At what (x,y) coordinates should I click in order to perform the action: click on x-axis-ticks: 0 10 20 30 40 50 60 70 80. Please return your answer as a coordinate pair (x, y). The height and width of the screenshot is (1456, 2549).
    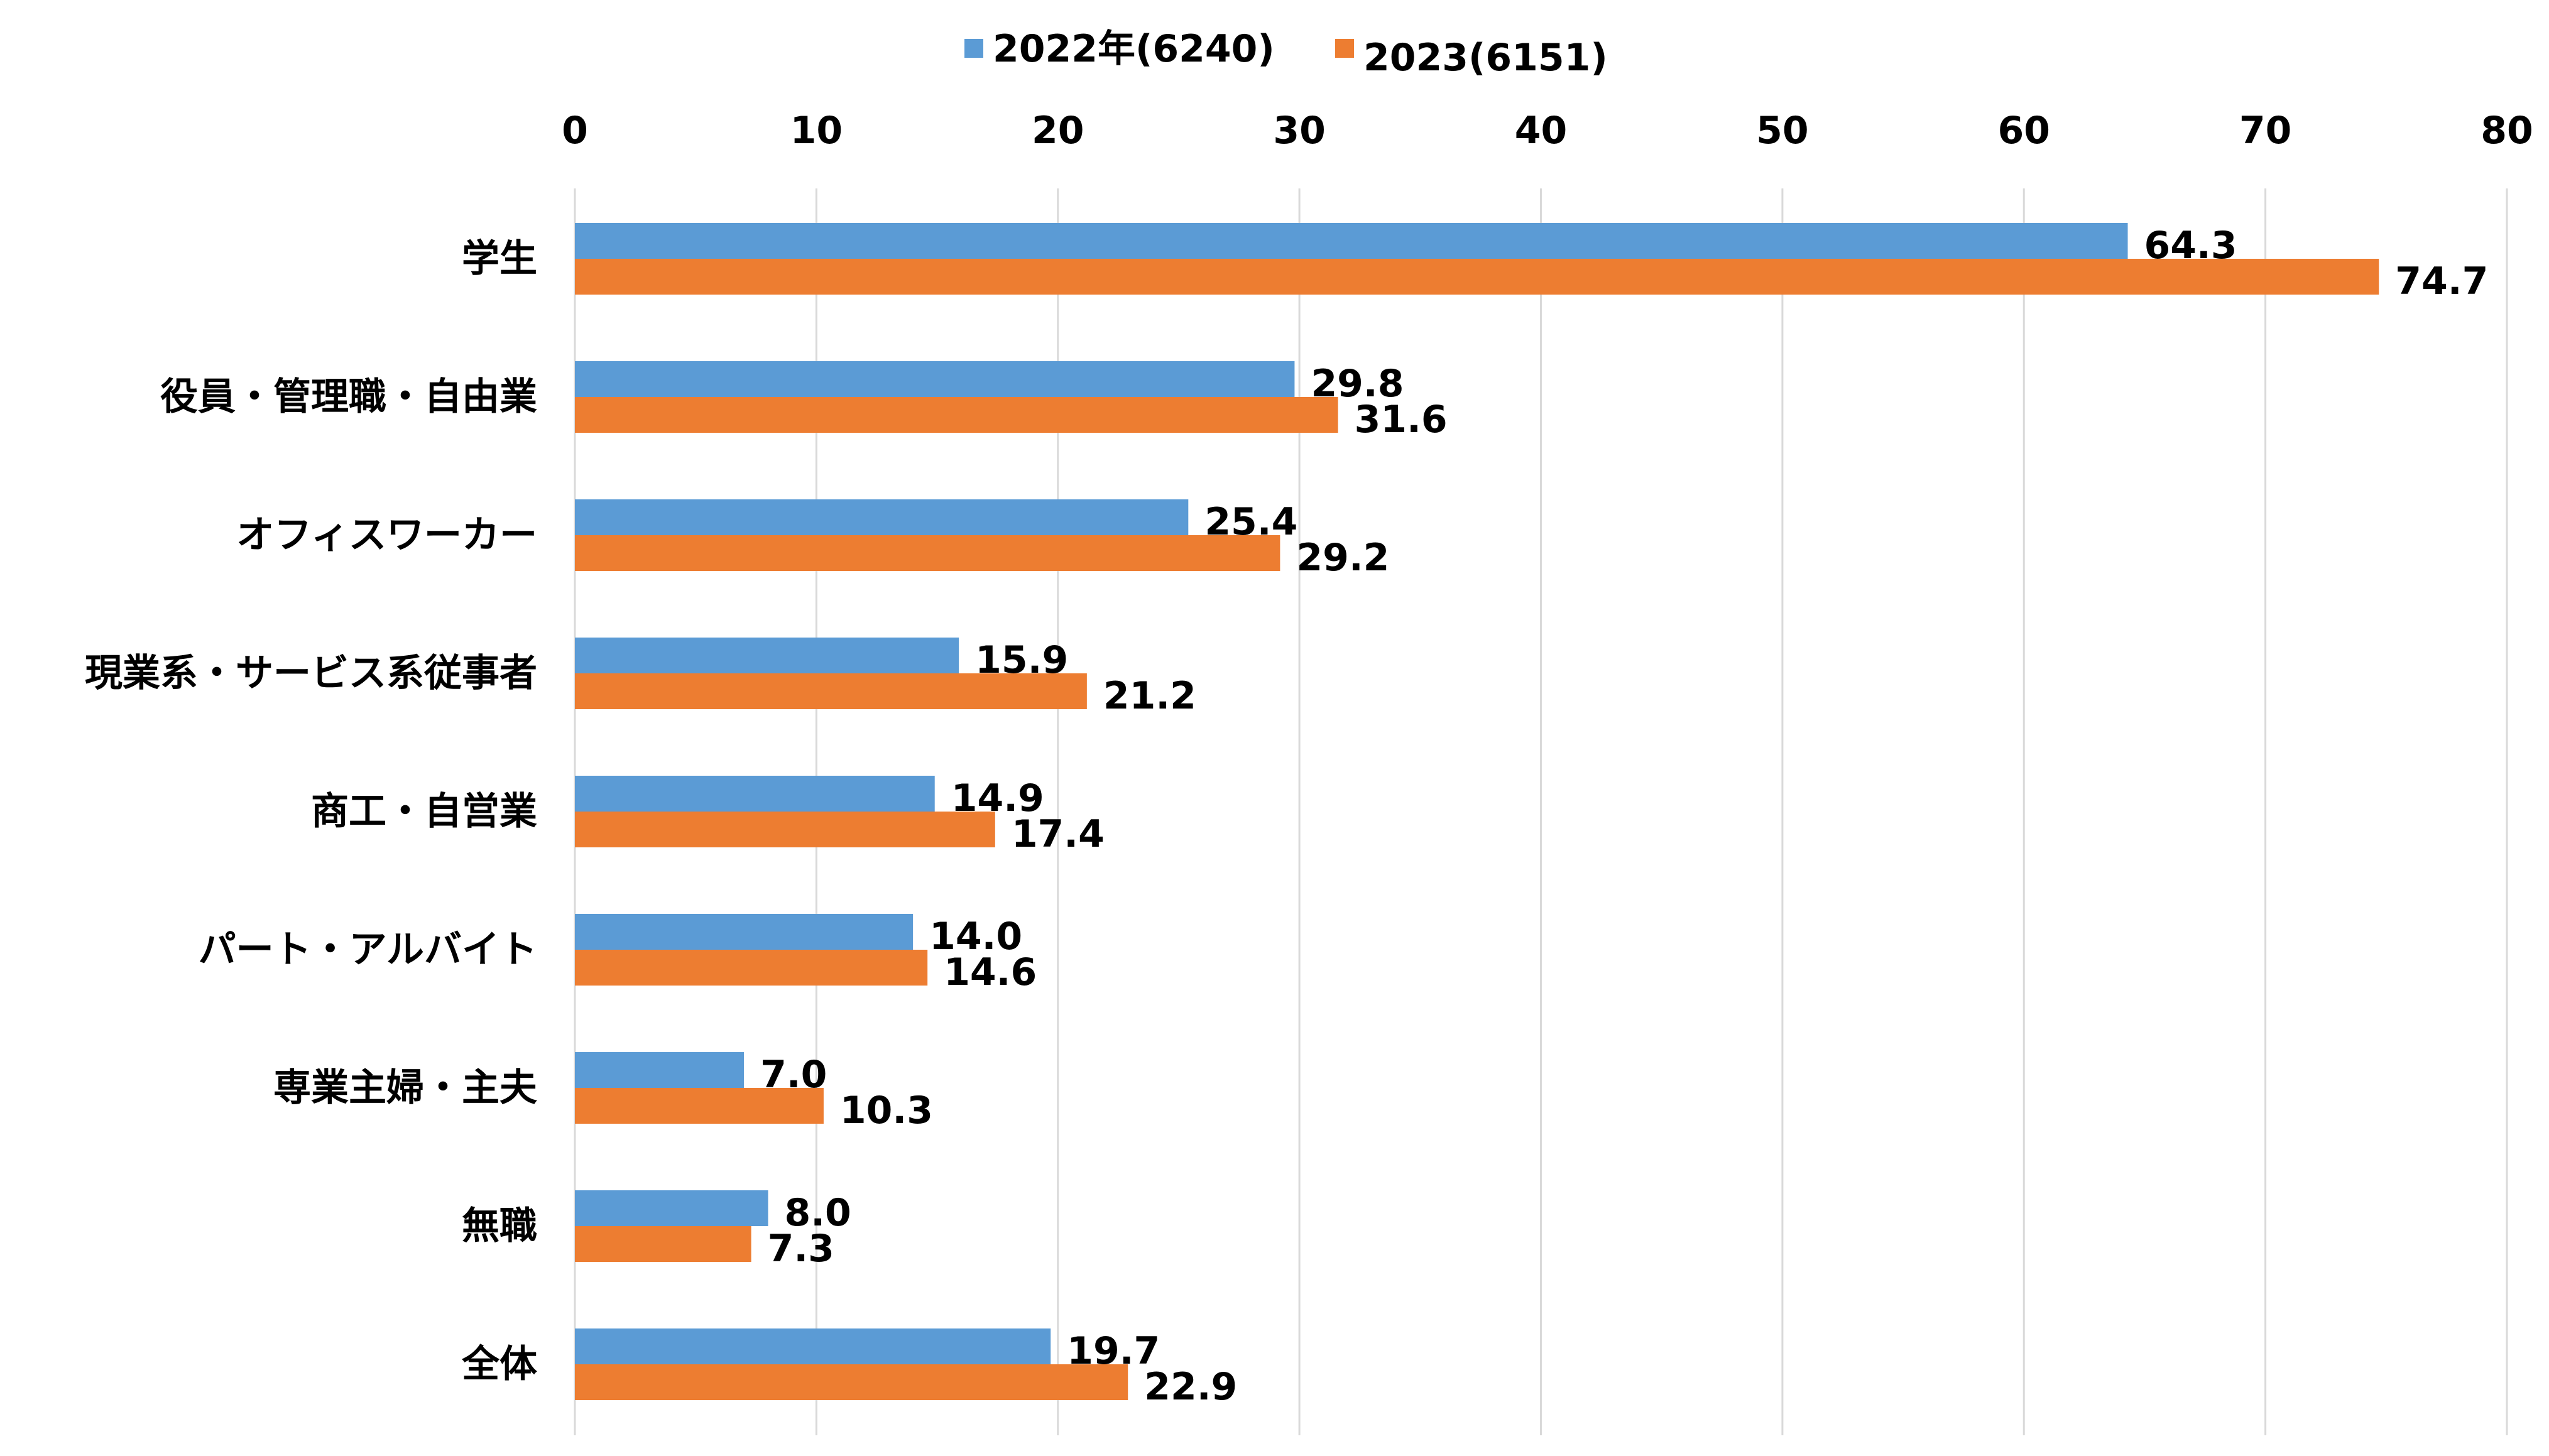
    Looking at the image, I should click on (1547, 131).